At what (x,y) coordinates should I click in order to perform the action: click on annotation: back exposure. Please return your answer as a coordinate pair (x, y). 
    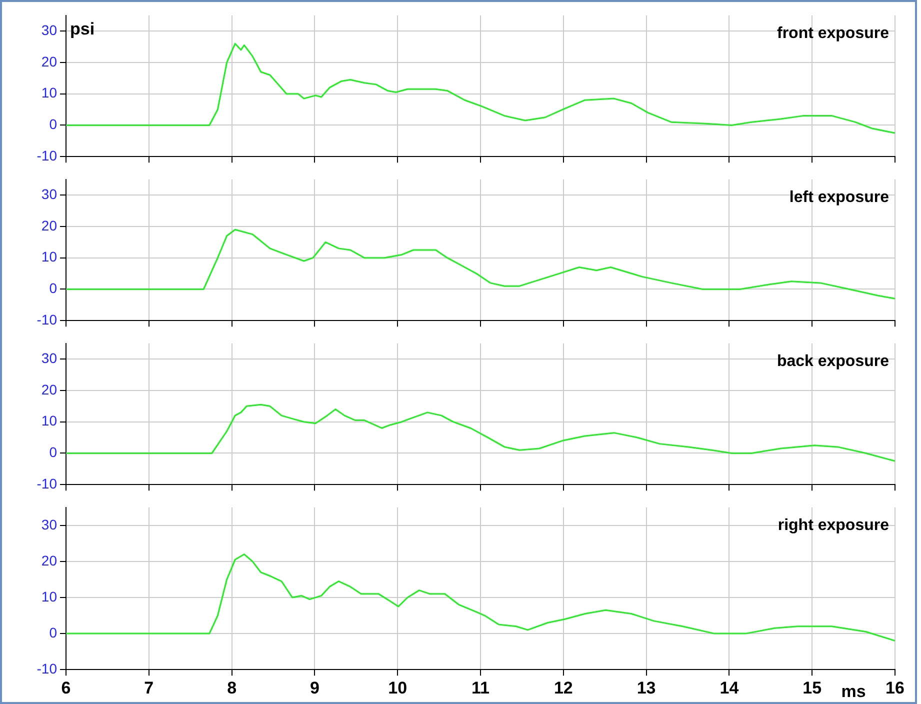
    Looking at the image, I should click on (833, 361).